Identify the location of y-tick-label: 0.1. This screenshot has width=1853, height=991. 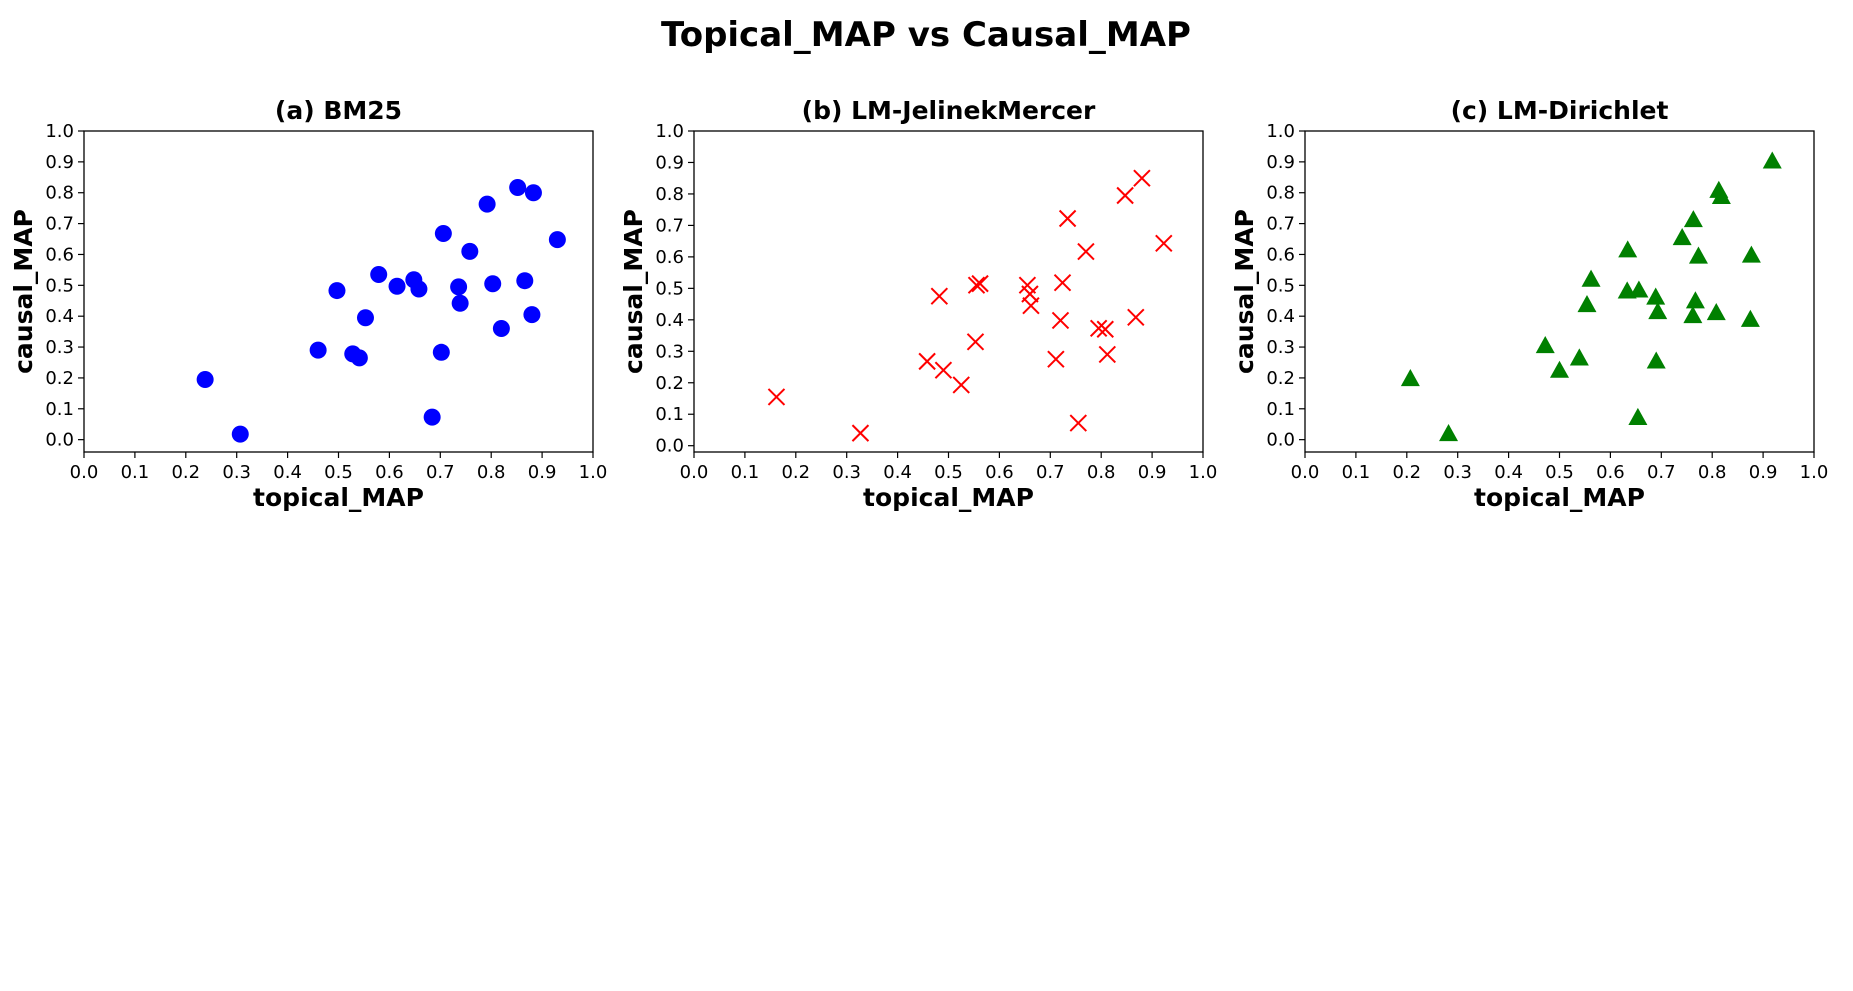
(59, 409).